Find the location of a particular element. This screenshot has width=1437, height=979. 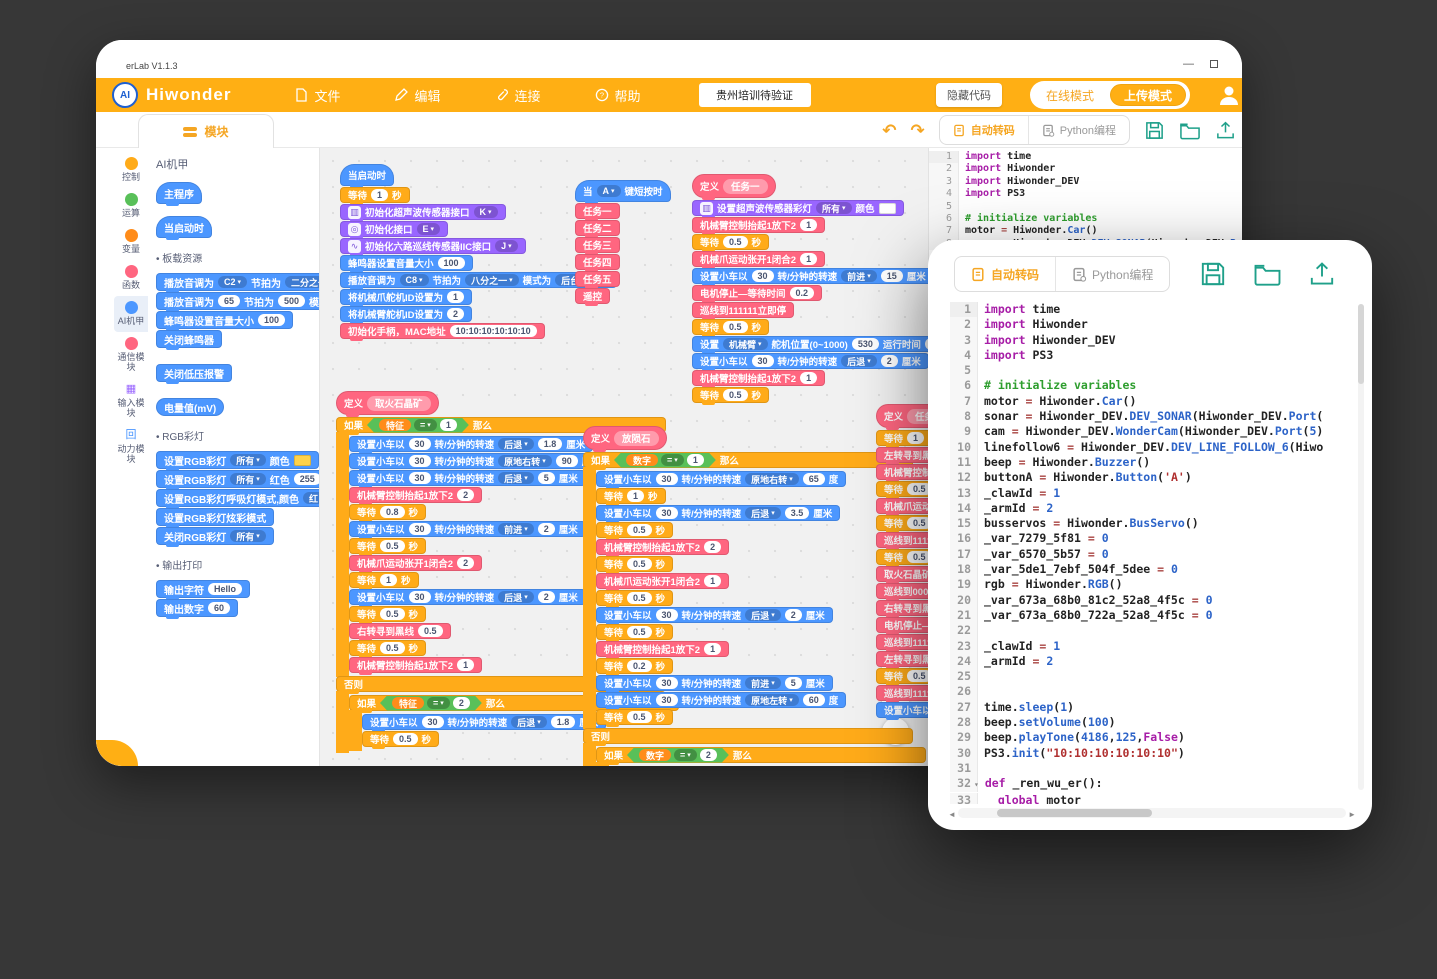

reporter-block: 电量值(mV) is located at coordinates (190, 407).